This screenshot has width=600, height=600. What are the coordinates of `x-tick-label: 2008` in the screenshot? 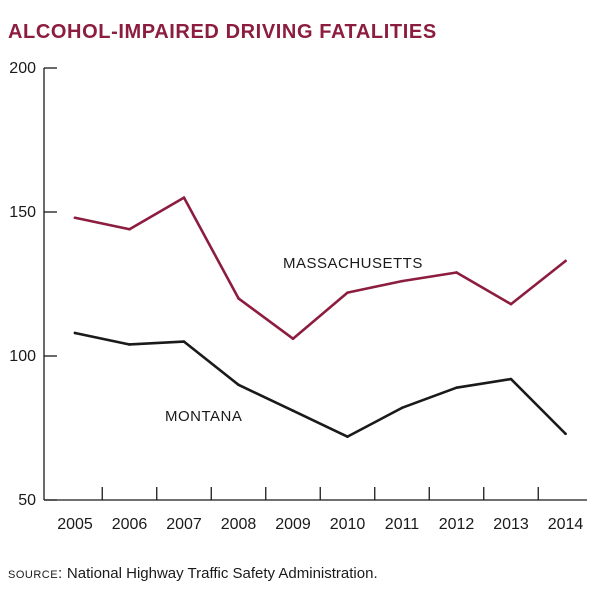 It's located at (239, 524).